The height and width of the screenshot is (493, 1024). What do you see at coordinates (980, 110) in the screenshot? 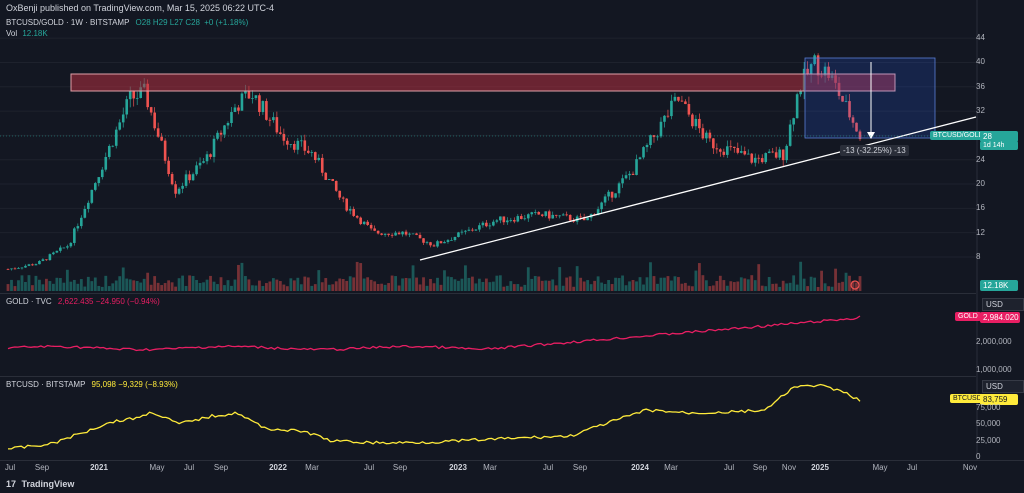
I see `y-tick: 32` at bounding box center [980, 110].